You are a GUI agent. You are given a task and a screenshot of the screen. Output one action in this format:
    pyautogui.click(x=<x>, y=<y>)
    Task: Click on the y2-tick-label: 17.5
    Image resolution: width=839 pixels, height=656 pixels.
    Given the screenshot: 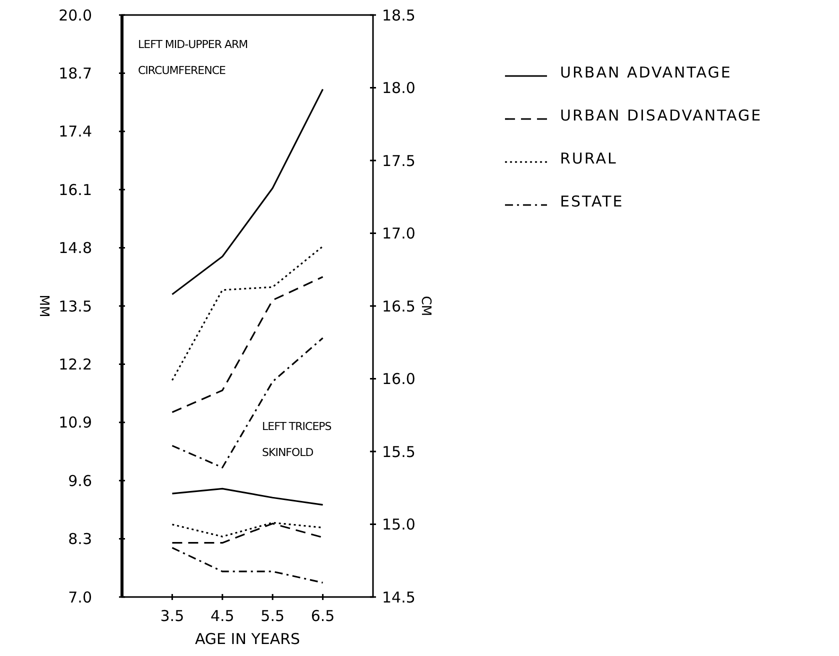 What is the action you would take?
    pyautogui.click(x=399, y=161)
    